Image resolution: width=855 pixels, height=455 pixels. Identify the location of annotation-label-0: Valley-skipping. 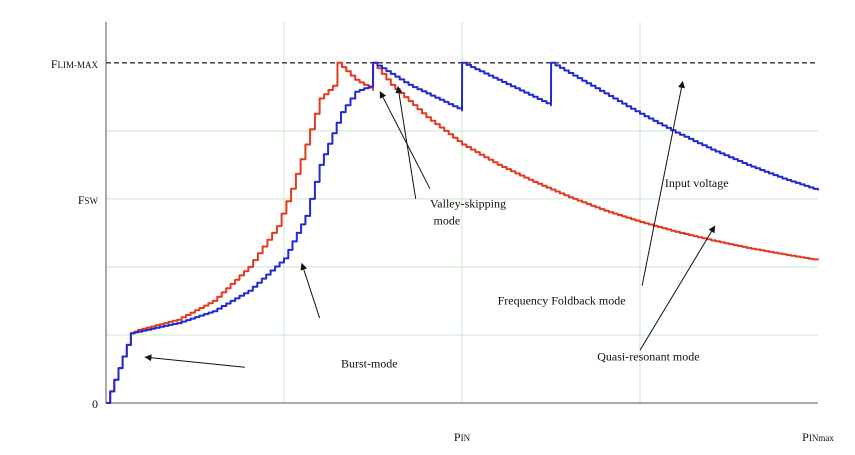
(468, 203).